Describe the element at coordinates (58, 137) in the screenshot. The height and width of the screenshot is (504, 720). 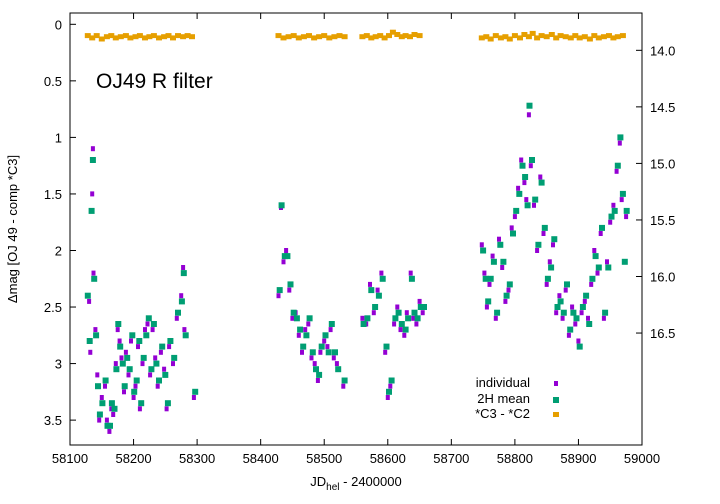
I see `y-tick-label-left: 1` at that location.